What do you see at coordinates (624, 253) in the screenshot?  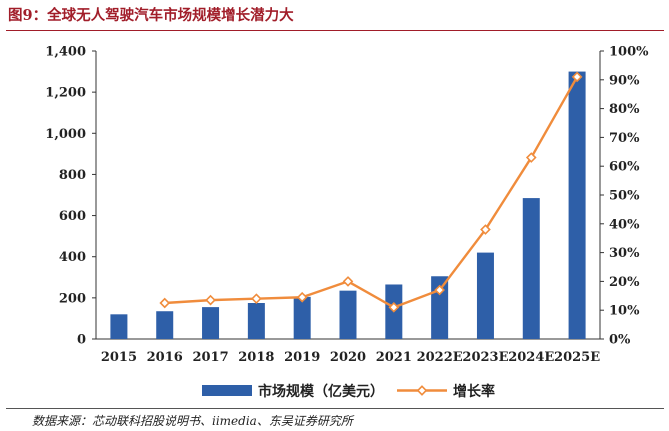 I see `y2-tick-label: 30%` at bounding box center [624, 253].